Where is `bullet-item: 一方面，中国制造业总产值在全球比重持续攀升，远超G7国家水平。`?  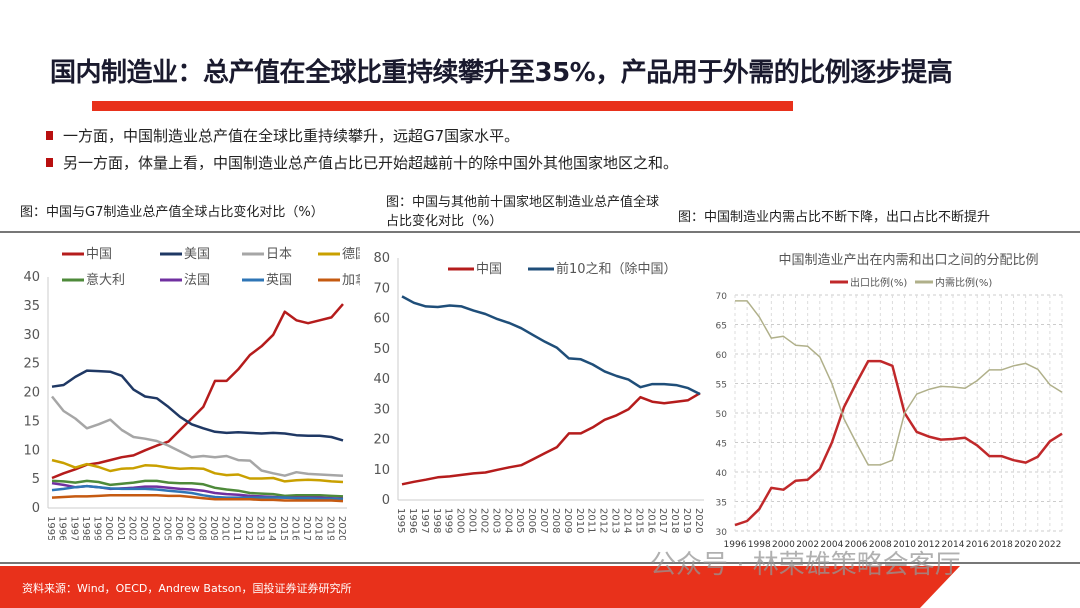 bullet-item: 一方面，中国制造业总产值在全球比重持续攀升，远超G7国家水平。 is located at coordinates (362, 135).